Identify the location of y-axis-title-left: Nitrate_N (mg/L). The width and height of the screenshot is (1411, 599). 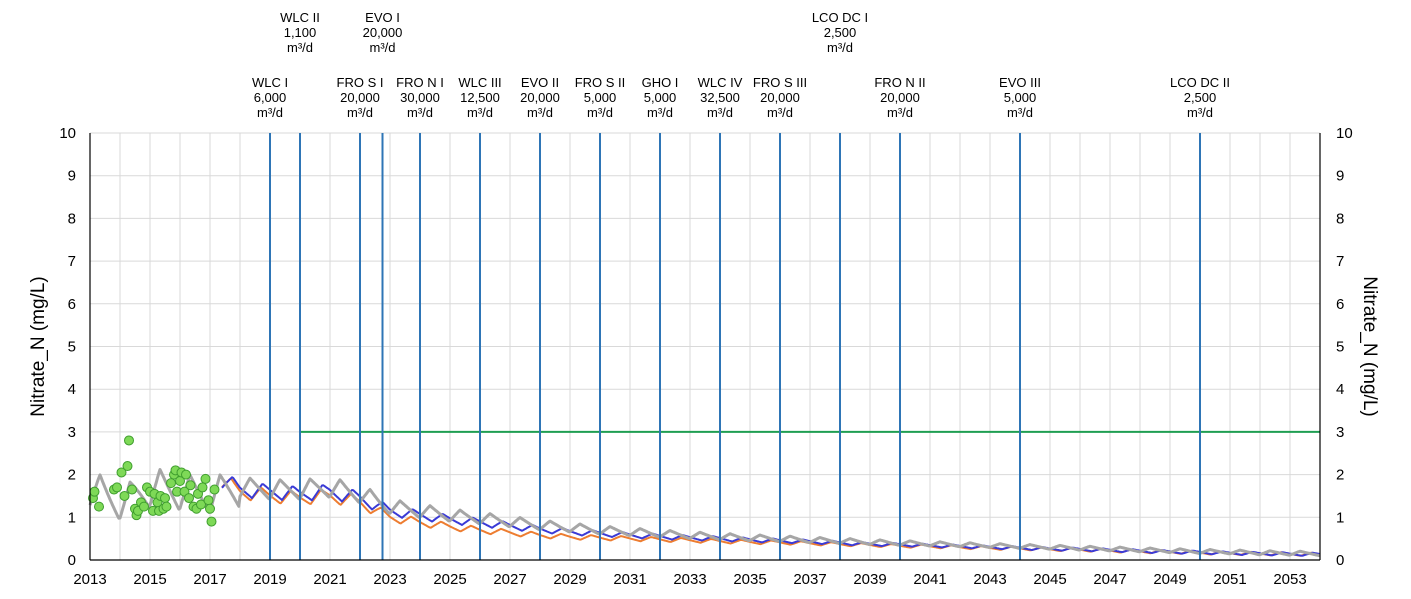
(38, 346).